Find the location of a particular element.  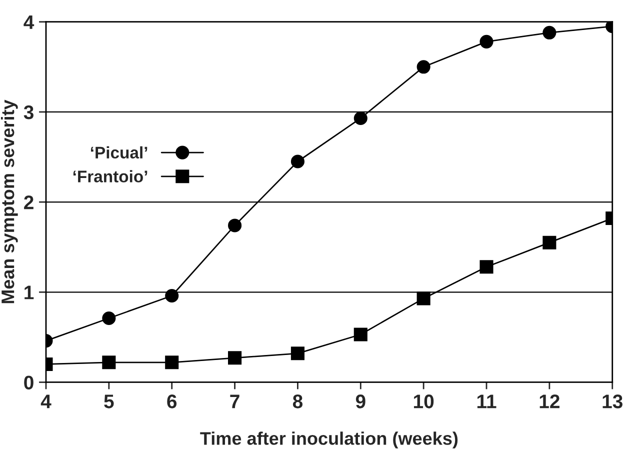

y-axis-title: Mean symptom severity is located at coordinates (9, 202).